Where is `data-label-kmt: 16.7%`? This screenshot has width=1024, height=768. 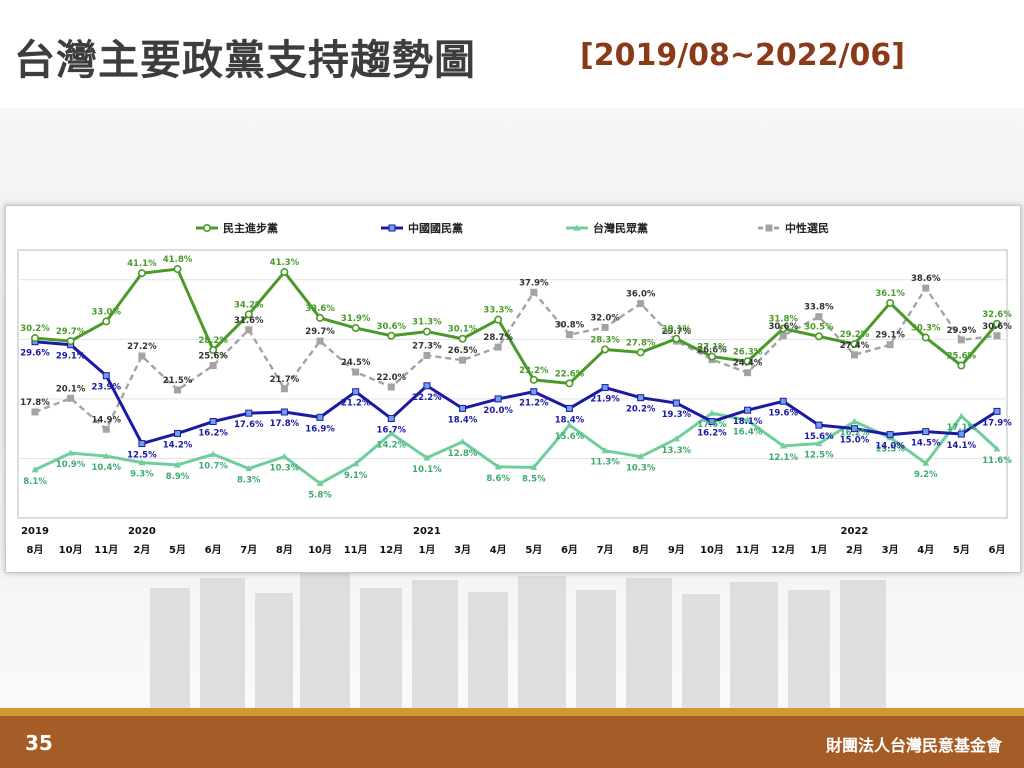
data-label-kmt: 16.7% is located at coordinates (392, 431).